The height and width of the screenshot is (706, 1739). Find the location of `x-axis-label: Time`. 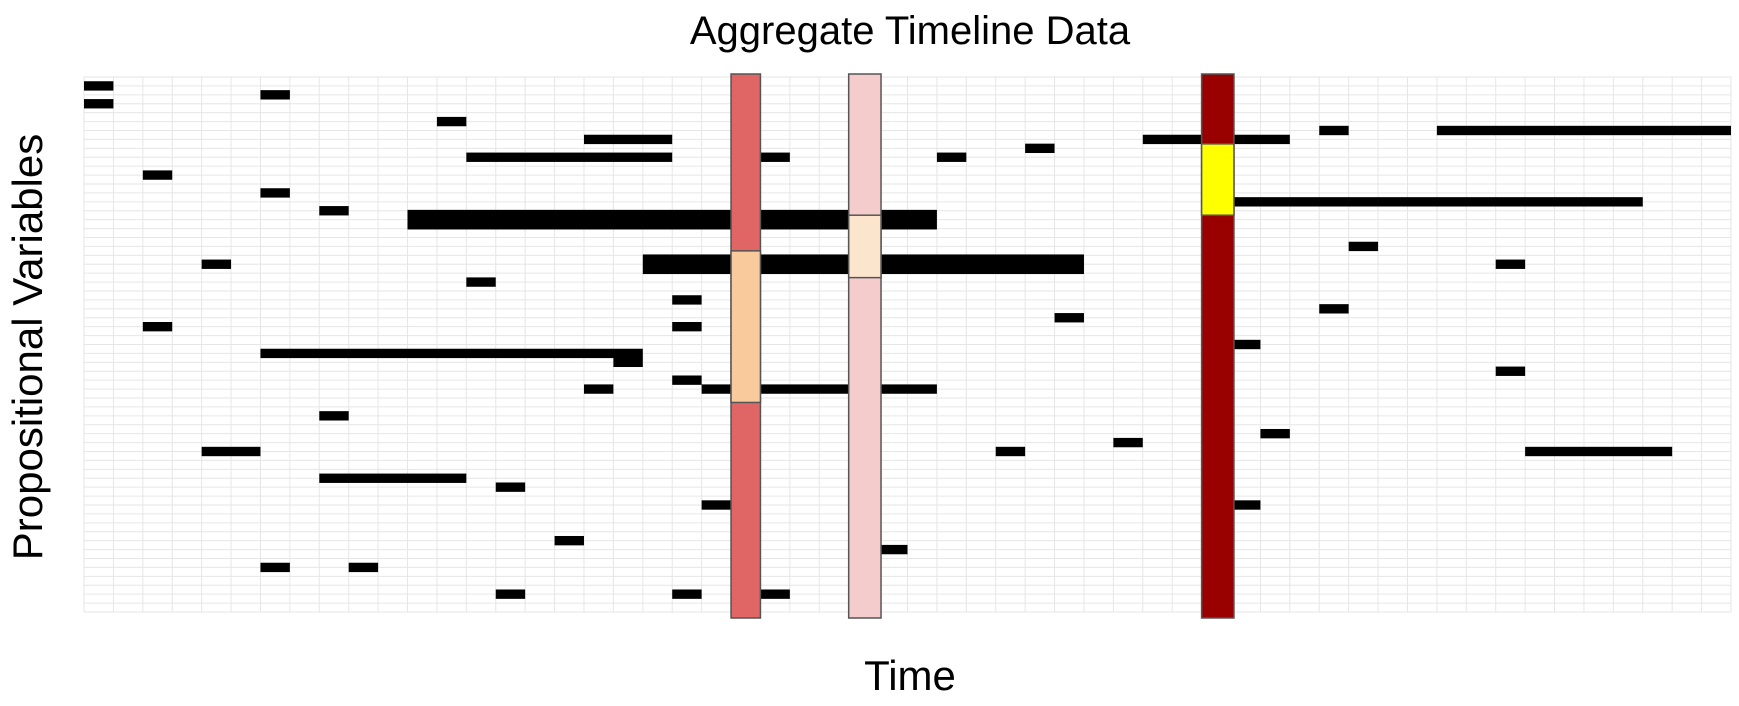

x-axis-label: Time is located at coordinates (910, 675).